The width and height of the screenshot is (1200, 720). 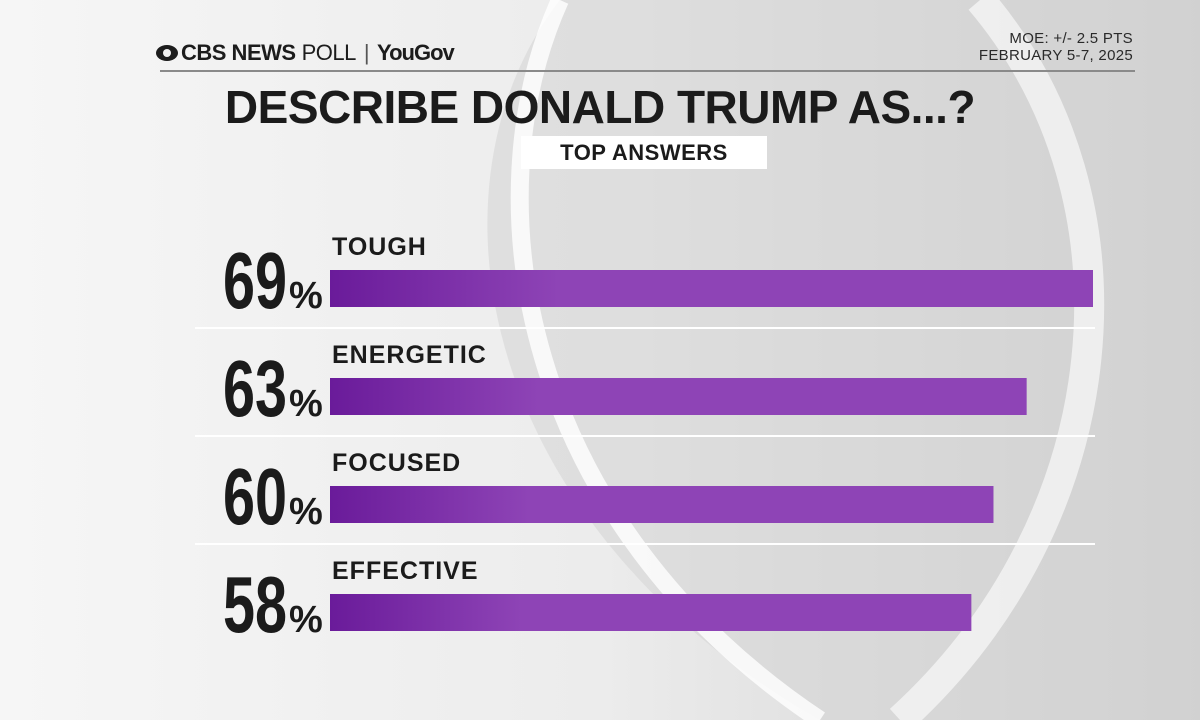 I want to click on cbs-eye-icon, so click(x=167, y=53).